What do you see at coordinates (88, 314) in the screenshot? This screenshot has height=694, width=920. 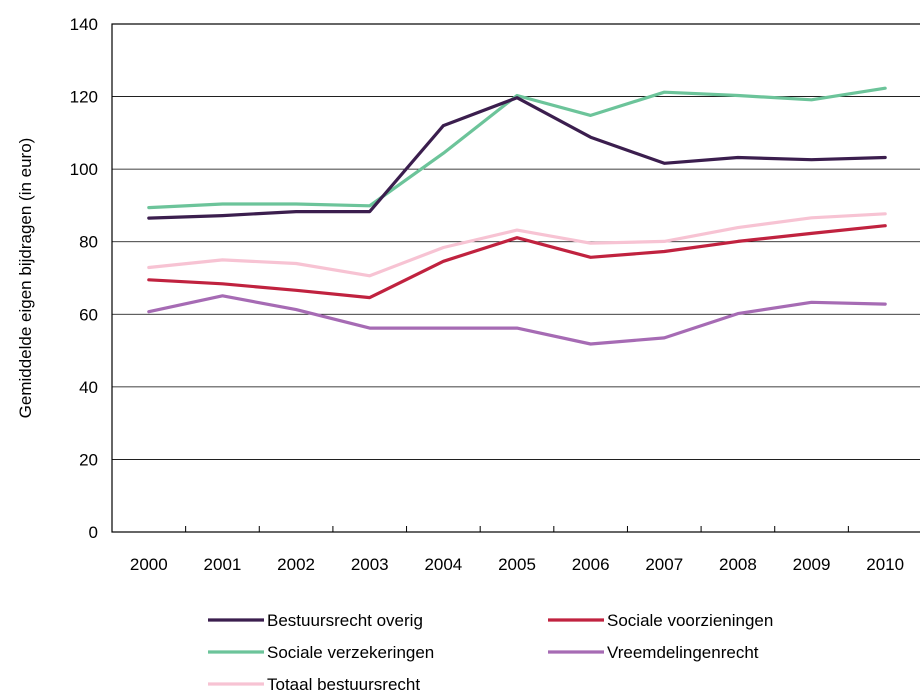 I see `y-tick-label: 60` at bounding box center [88, 314].